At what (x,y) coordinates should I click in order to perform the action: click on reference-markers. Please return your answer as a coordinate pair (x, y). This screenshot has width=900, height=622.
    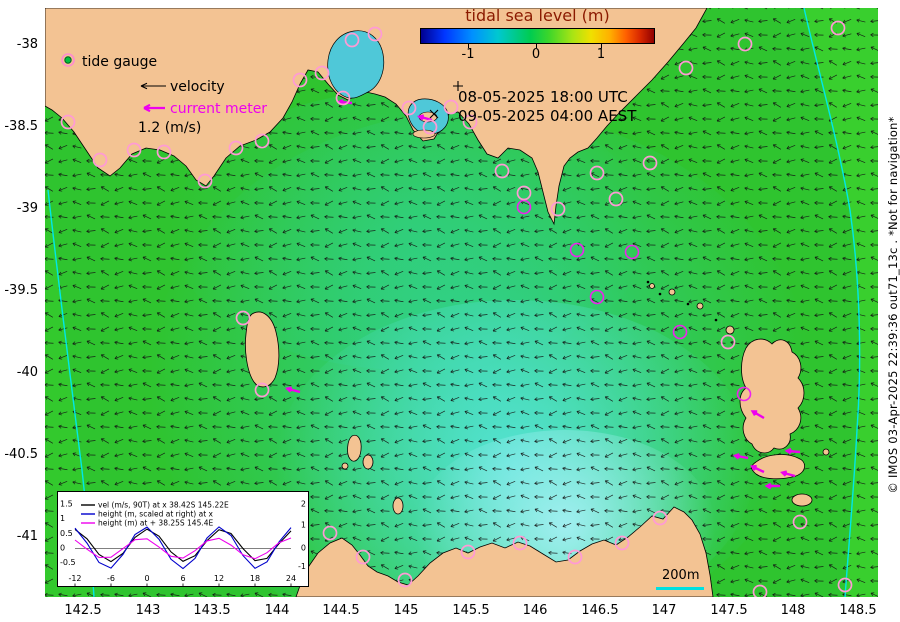
    Looking at the image, I should click on (446, 100).